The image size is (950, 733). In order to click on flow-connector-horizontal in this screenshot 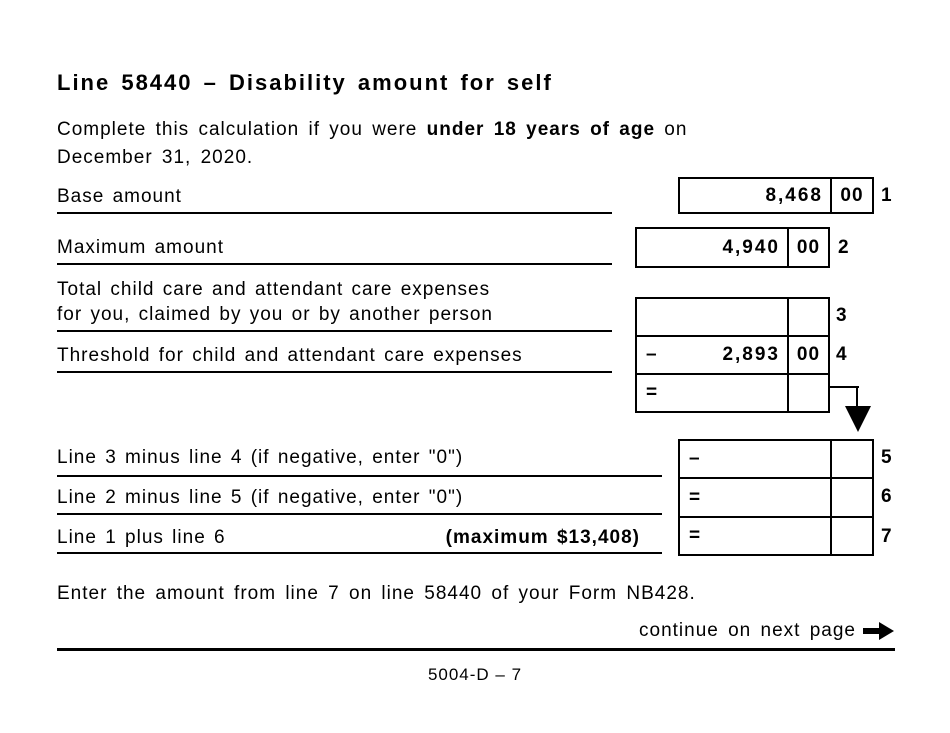, I will do `click(844, 387)`.